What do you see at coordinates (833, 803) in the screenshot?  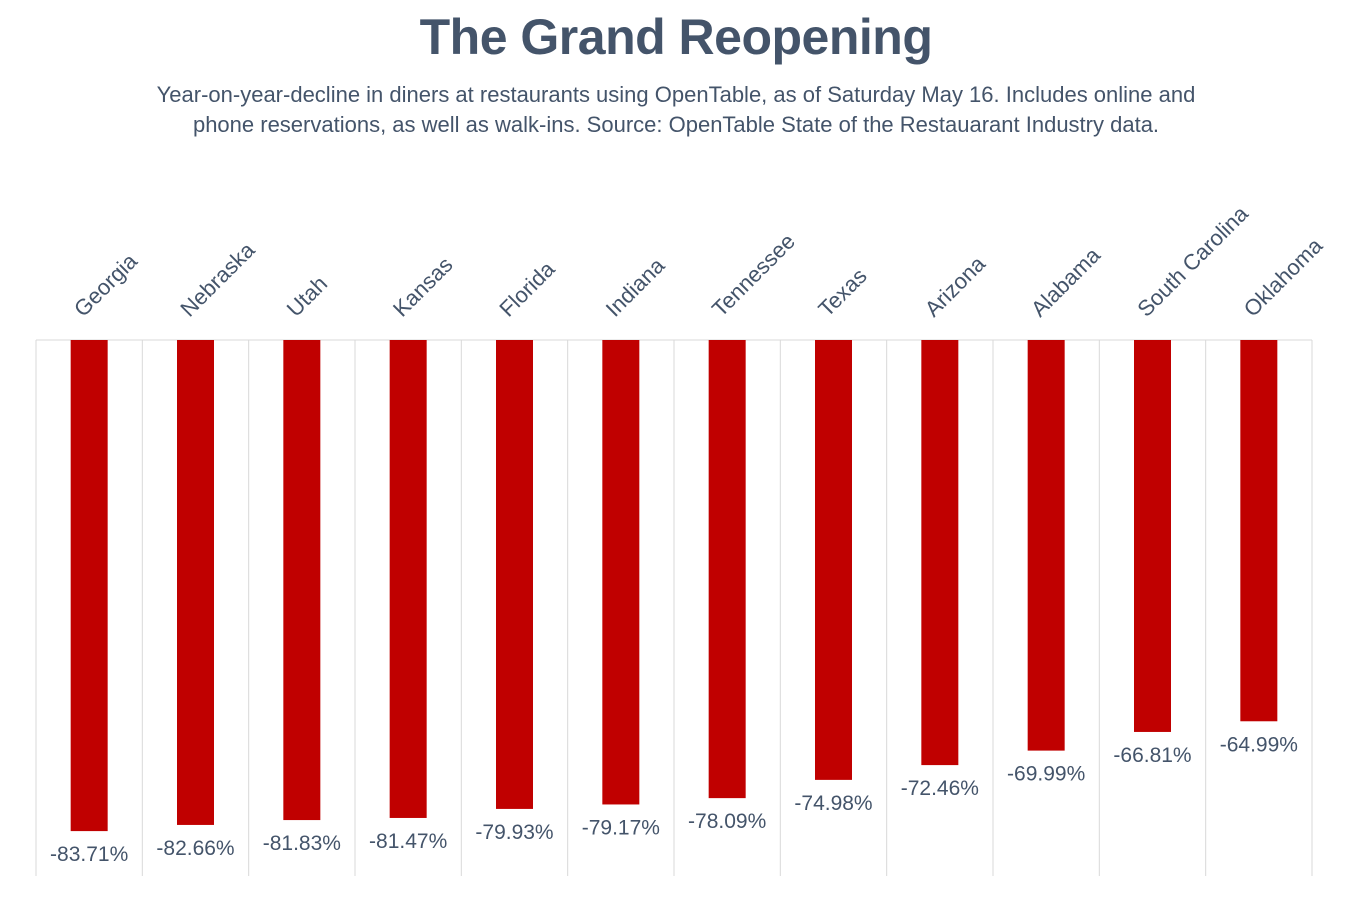 I see `value-label: -74.98%` at bounding box center [833, 803].